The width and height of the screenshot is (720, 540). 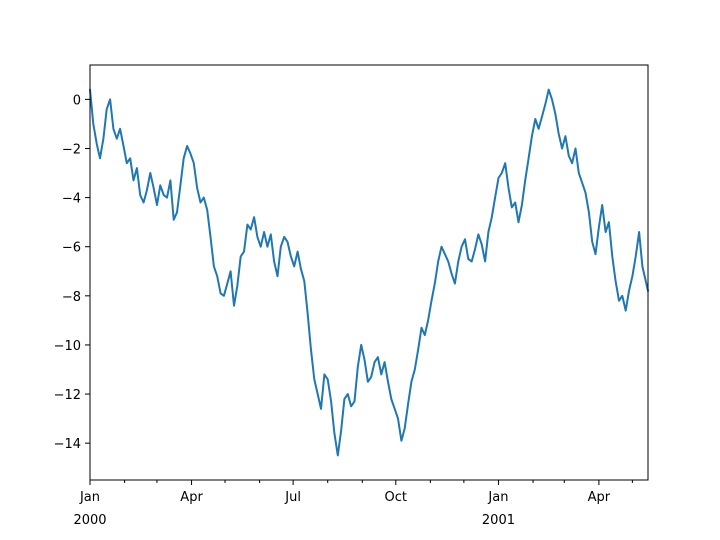 What do you see at coordinates (396, 497) in the screenshot?
I see `x-tick-label: Oct` at bounding box center [396, 497].